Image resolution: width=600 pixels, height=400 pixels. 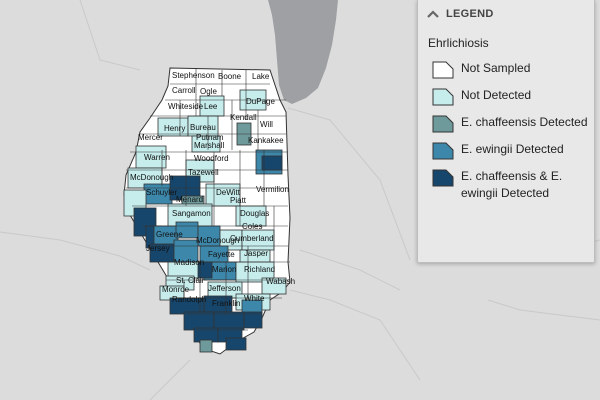 What do you see at coordinates (253, 320) in the screenshot?
I see `county-gallatin` at bounding box center [253, 320].